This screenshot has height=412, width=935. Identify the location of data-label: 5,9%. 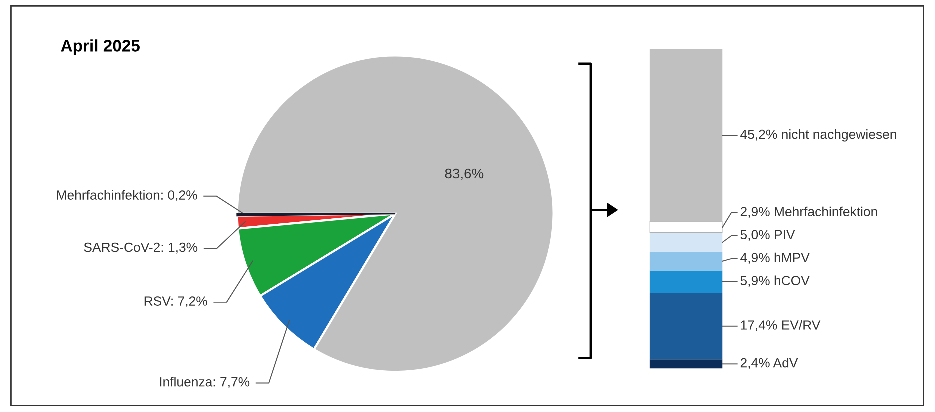
(755, 282).